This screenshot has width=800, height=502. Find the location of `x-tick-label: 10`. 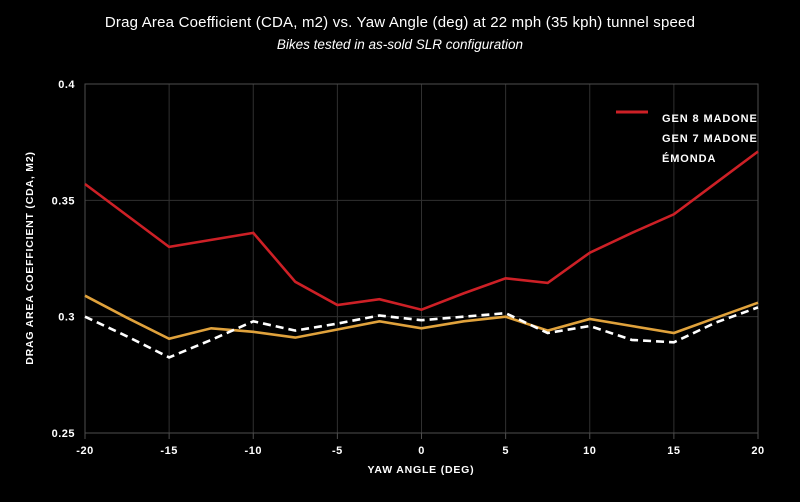

x-tick-label: 10 is located at coordinates (589, 451).